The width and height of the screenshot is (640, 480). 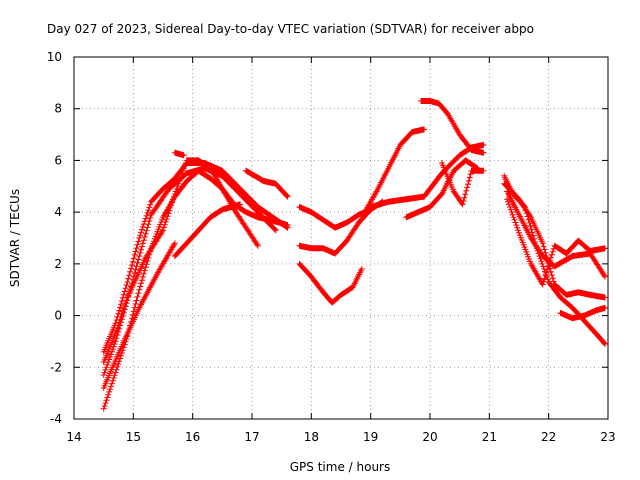 I want to click on x-axis-label: GPS time / hours, so click(x=340, y=467).